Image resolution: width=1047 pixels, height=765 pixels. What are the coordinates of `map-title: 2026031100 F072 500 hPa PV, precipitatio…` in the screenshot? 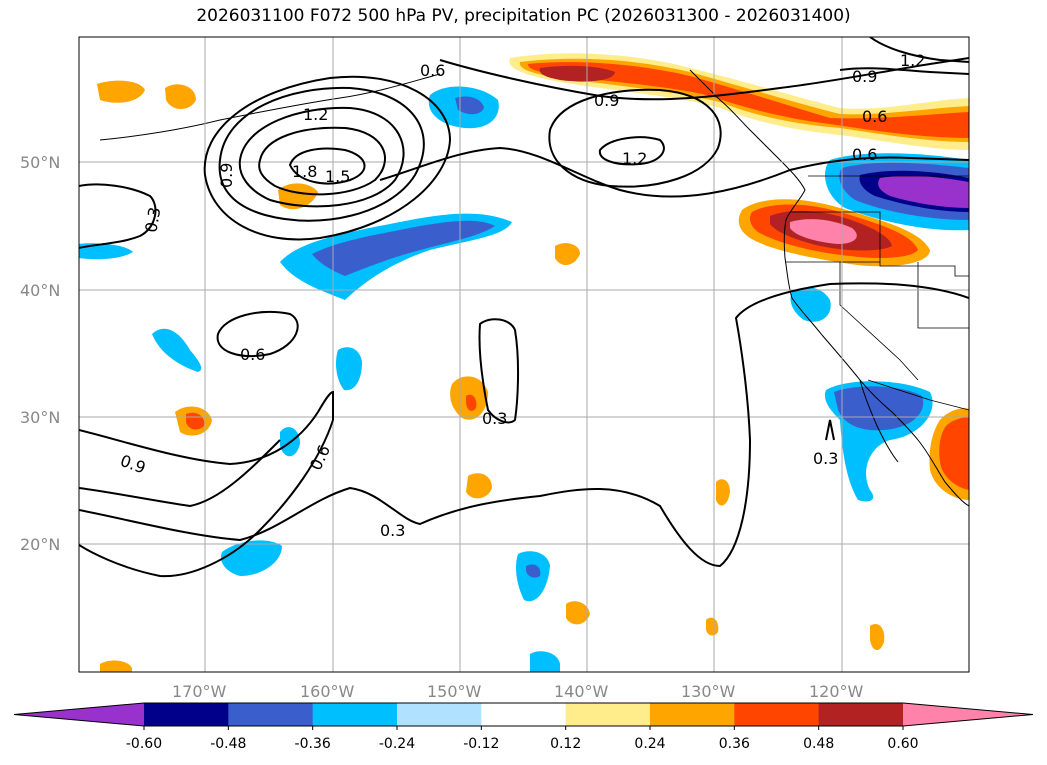 It's located at (523, 16).